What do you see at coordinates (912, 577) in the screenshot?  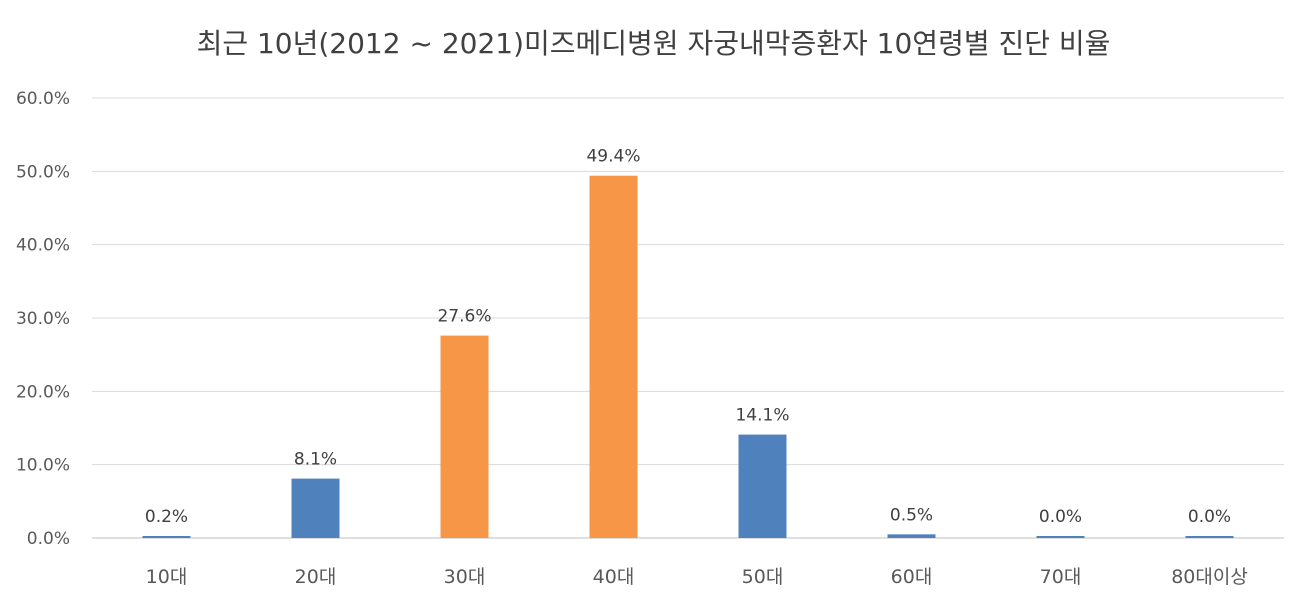 I see `x-tick-label: 60대` at bounding box center [912, 577].